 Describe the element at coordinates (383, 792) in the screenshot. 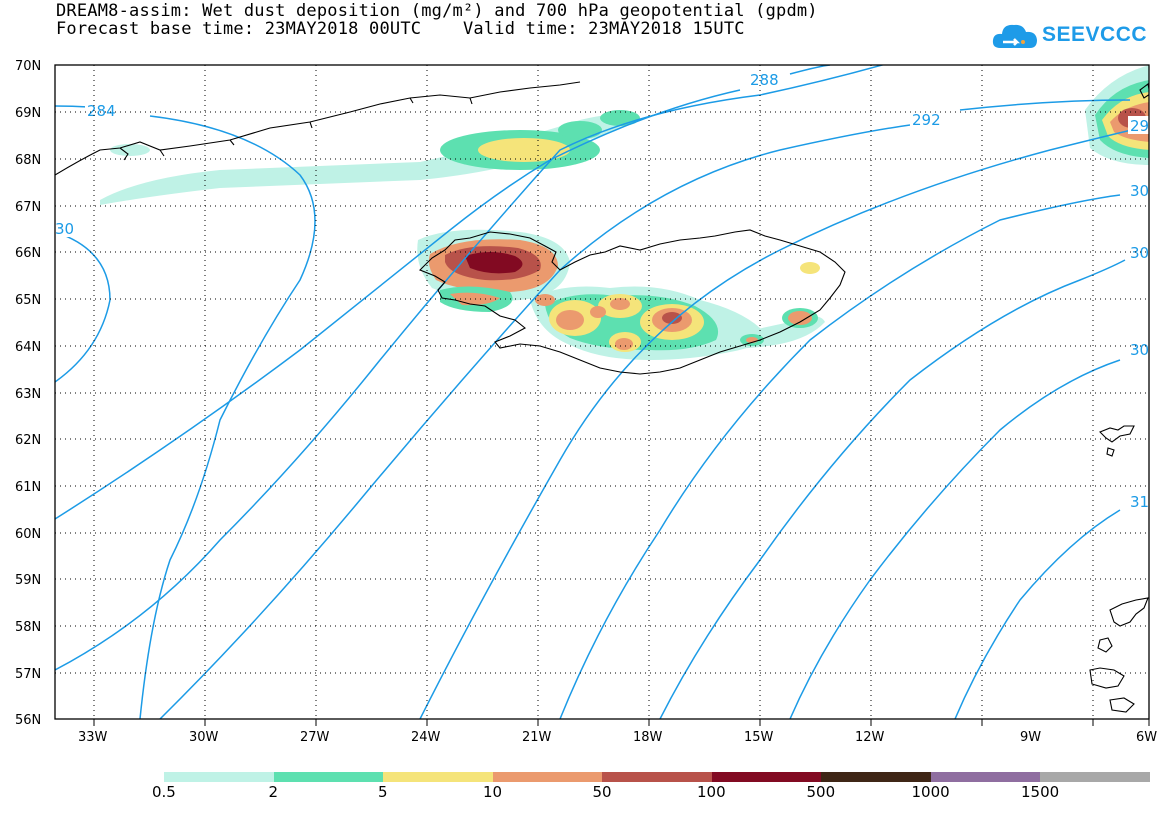

I see `legend-tick-label: 5` at that location.